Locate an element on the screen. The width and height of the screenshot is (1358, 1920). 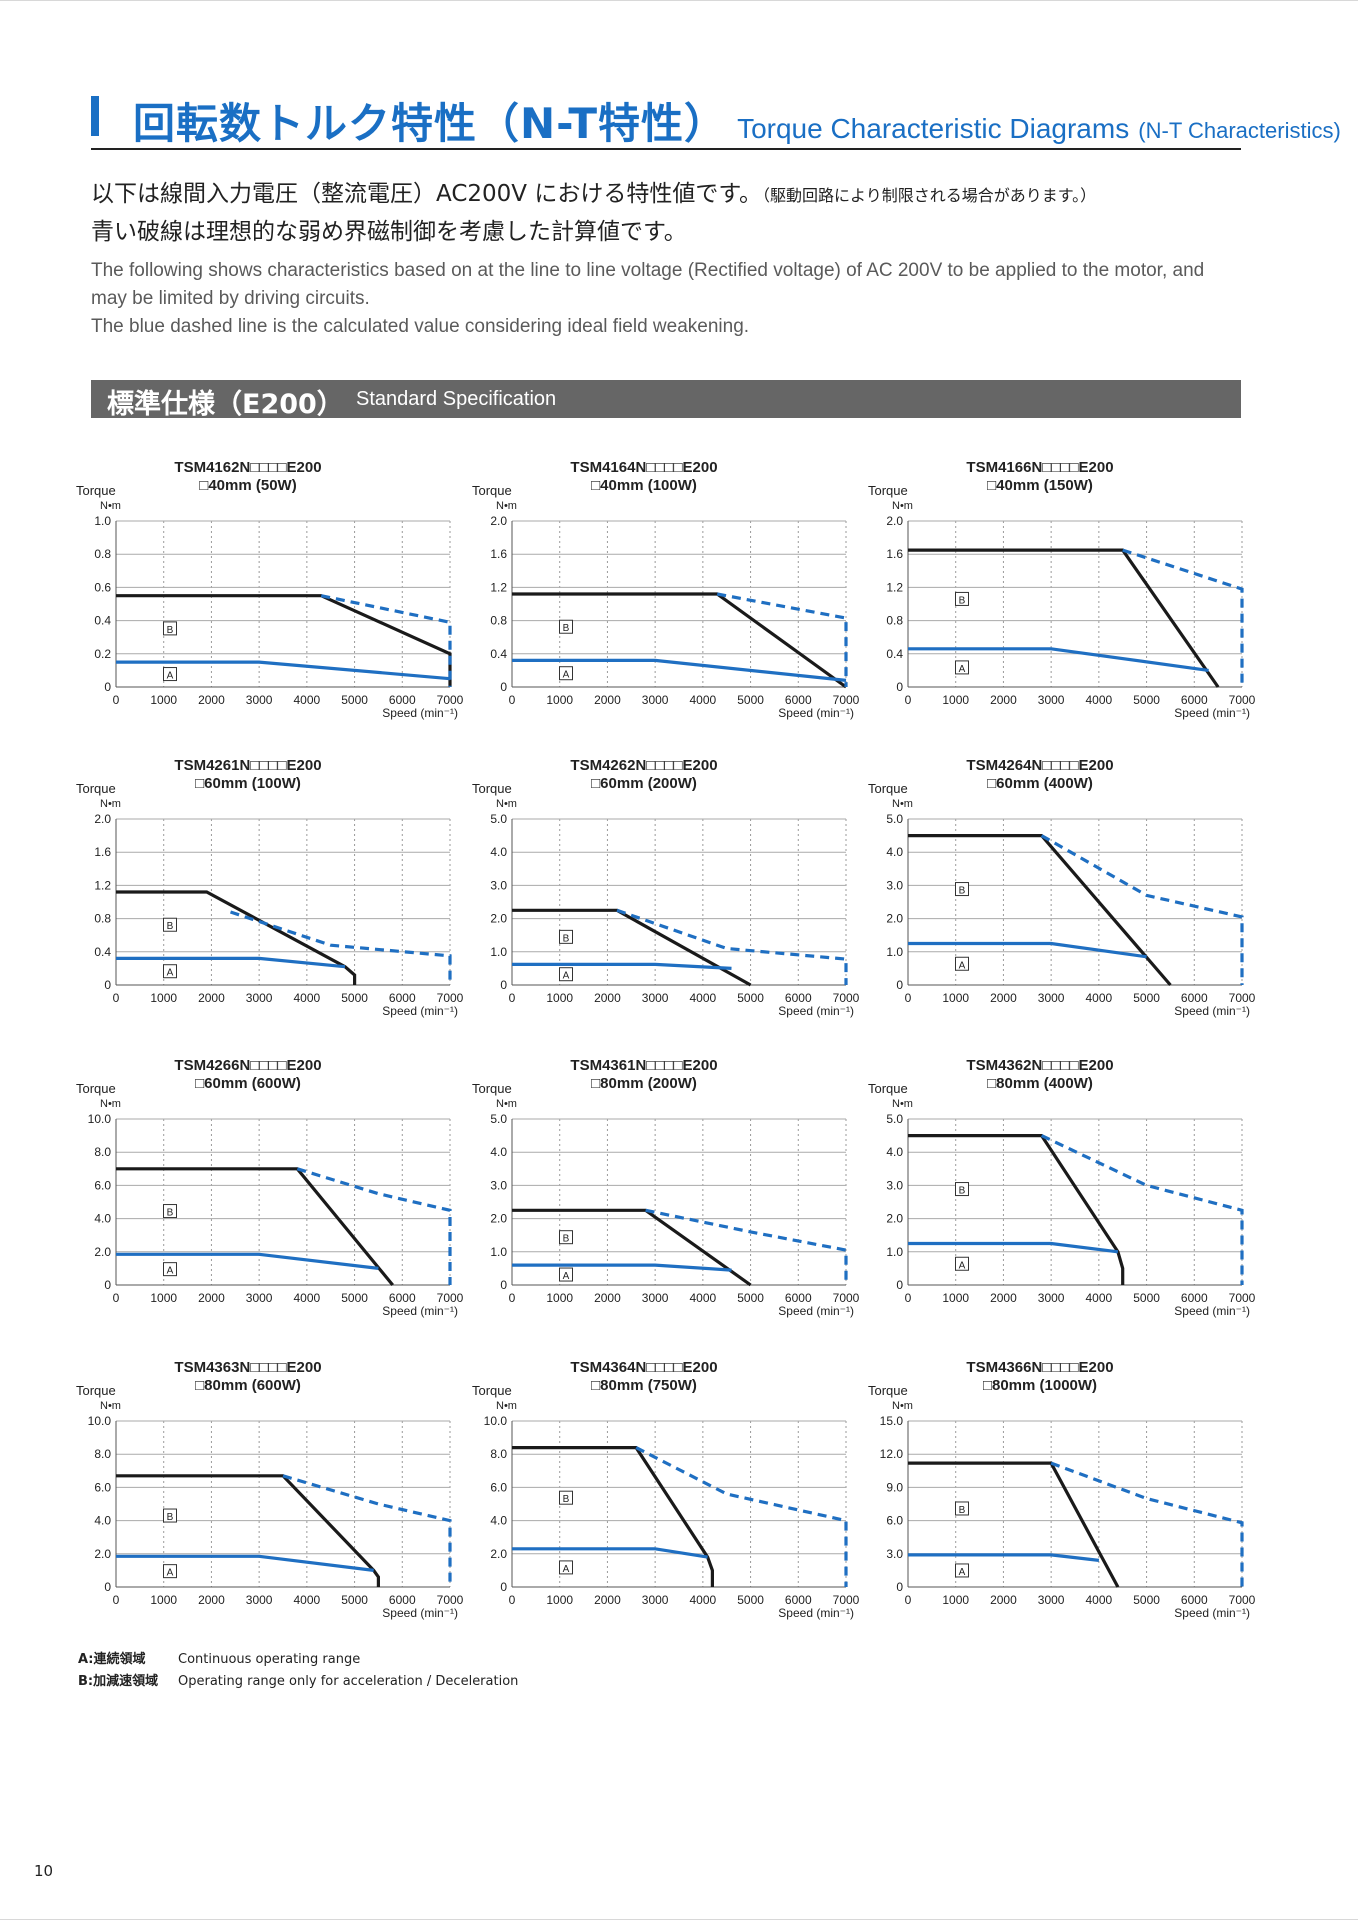
y-tick-label: 12.0 is located at coordinates (892, 1454).